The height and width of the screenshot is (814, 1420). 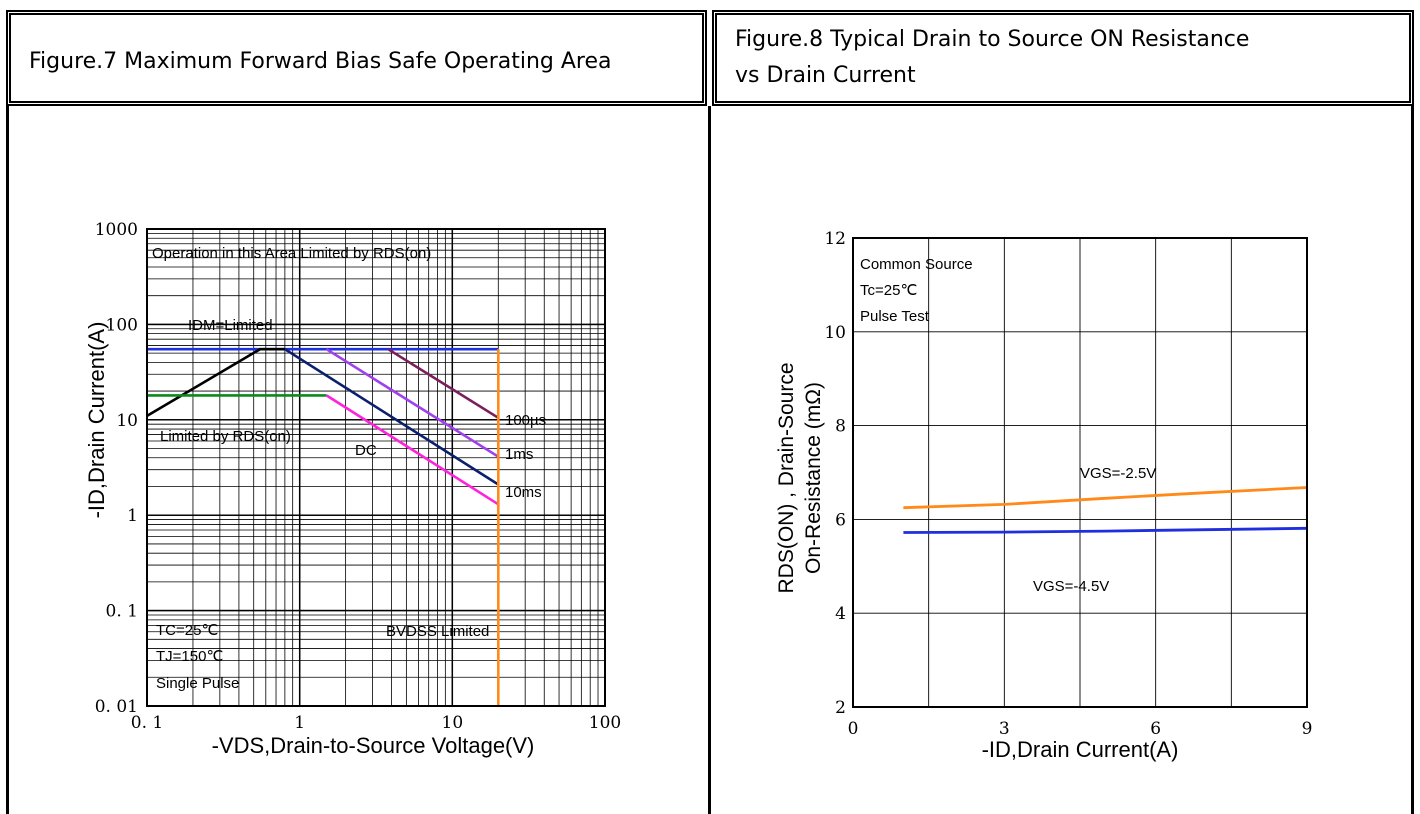 I want to click on soa-annotation-rds: Limited by RDS(on), so click(x=225, y=436).